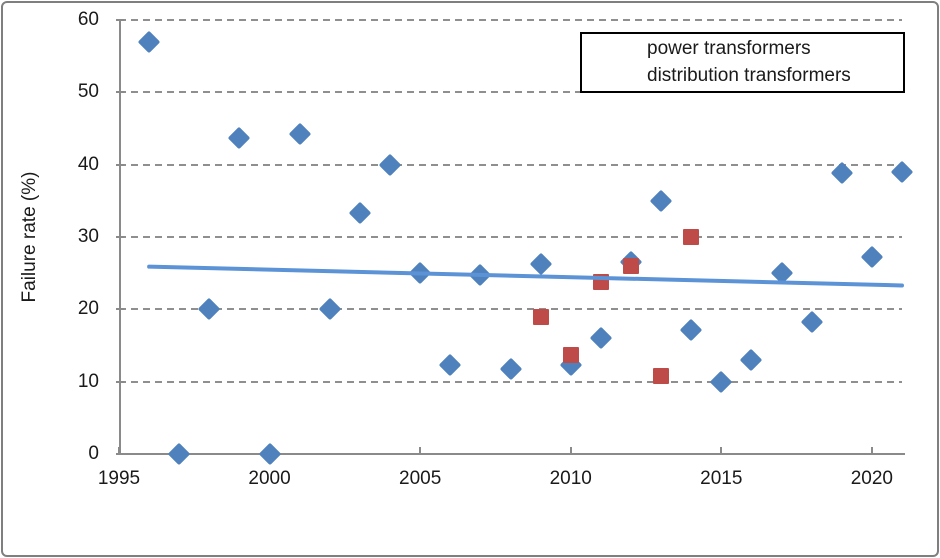 This screenshot has height=558, width=940. Describe the element at coordinates (721, 450) in the screenshot. I see `x-tick-mark-2015` at that location.